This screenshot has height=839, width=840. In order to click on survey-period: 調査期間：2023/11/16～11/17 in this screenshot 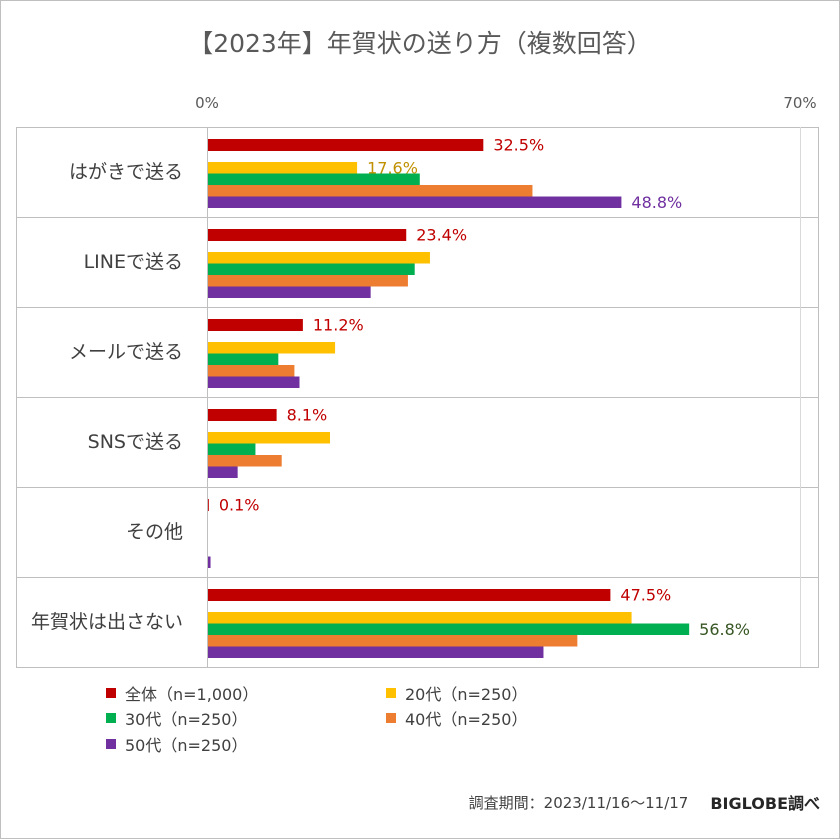, I will do `click(578, 802)`.